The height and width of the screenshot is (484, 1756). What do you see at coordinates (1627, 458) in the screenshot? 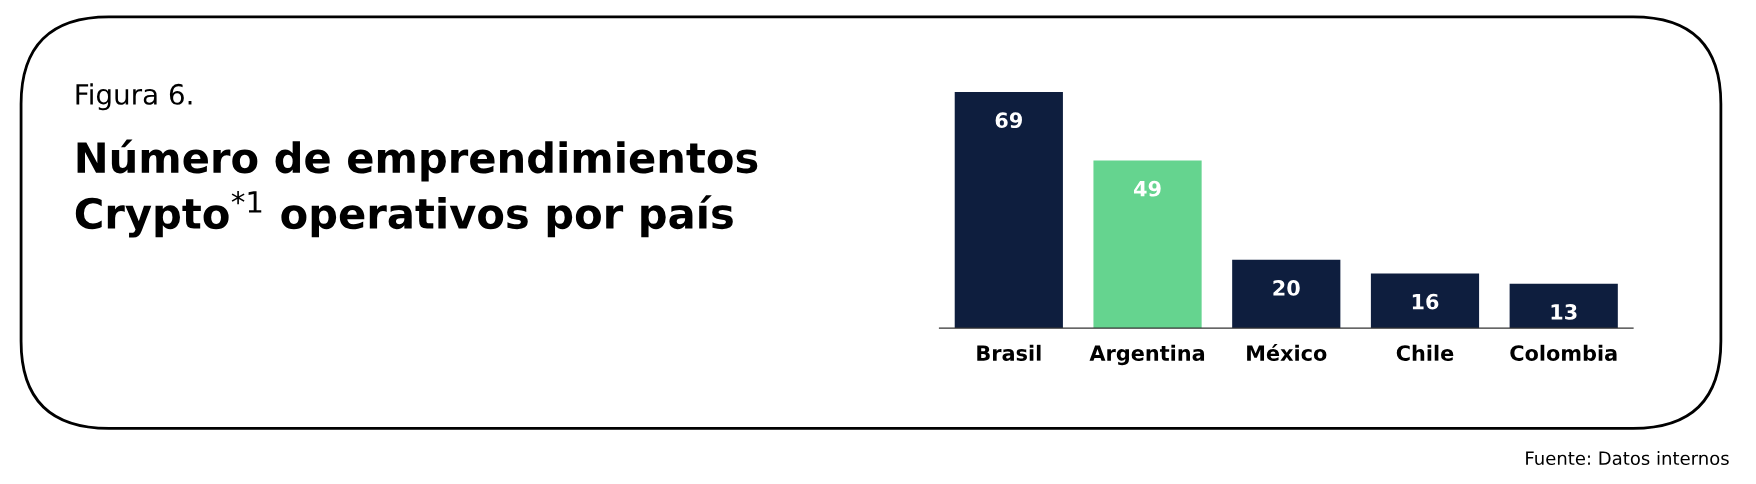
I see `source-note: Fuente: Datos internos` at bounding box center [1627, 458].